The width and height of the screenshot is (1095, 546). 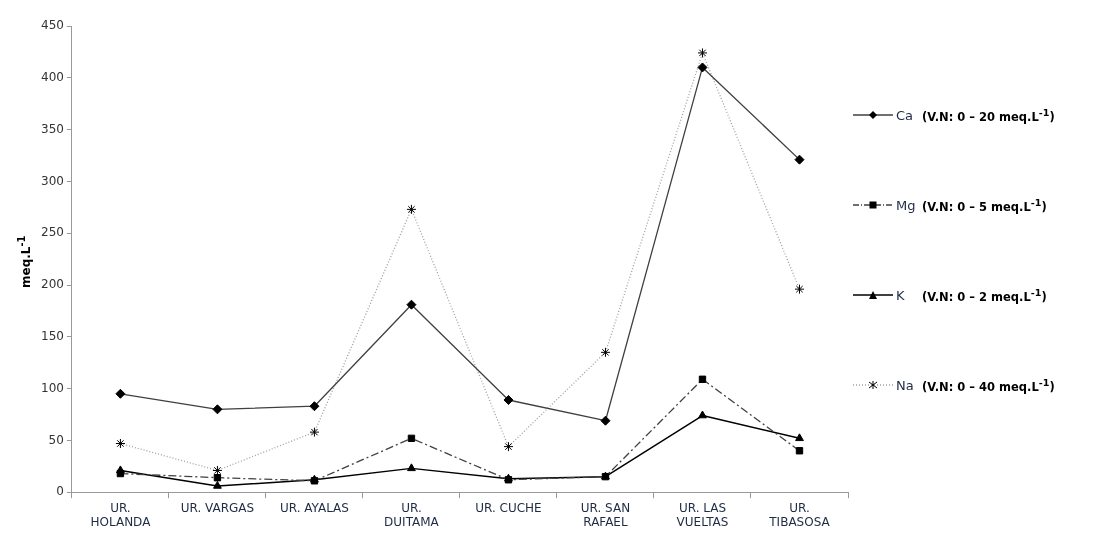 What do you see at coordinates (605, 514) in the screenshot?
I see `x-tick-label: UR. SAN RAFAEL` at bounding box center [605, 514].